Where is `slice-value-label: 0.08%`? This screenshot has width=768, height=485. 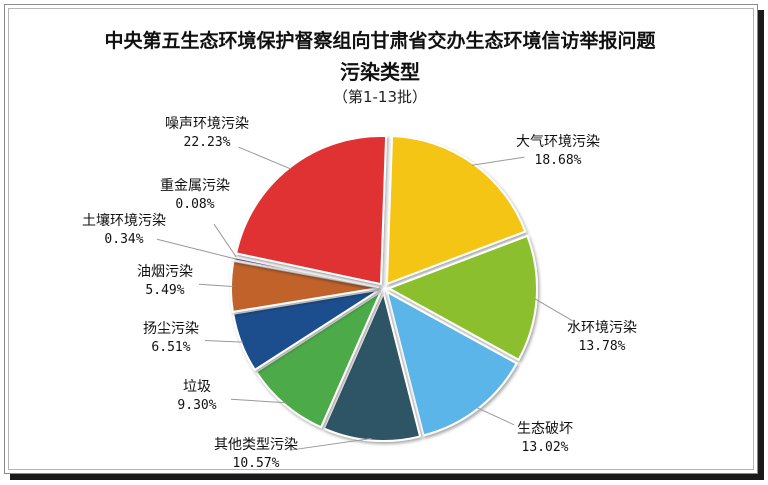 slice-value-label: 0.08% is located at coordinates (194, 204).